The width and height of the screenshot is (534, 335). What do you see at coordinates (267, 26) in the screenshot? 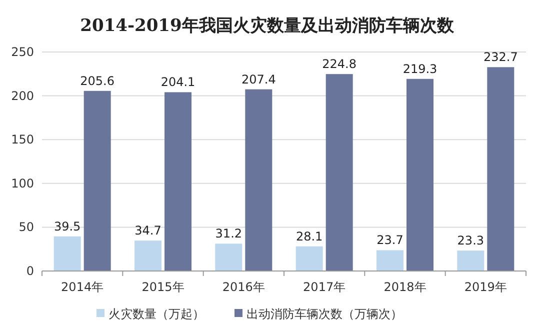
I see `chart-title: 2014-2019年我国火灾数量及出动消防车辆次数` at bounding box center [267, 26].